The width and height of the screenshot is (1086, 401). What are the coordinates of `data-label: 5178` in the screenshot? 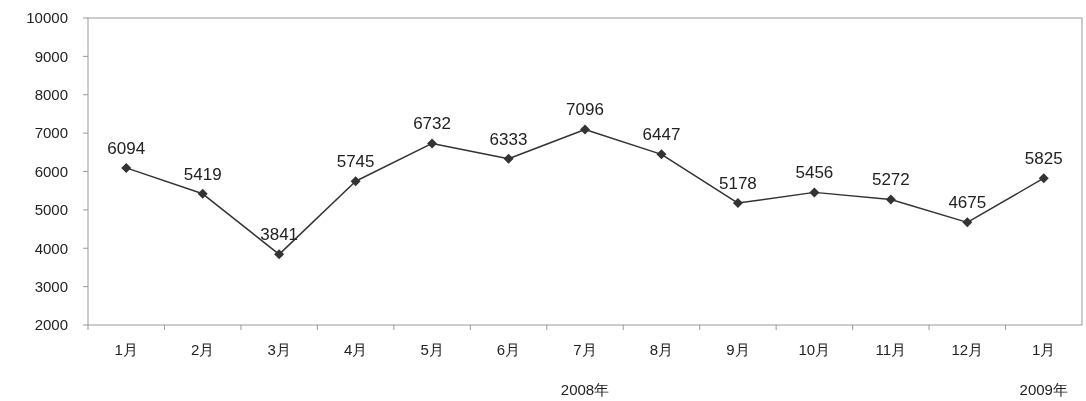 It's located at (738, 184).